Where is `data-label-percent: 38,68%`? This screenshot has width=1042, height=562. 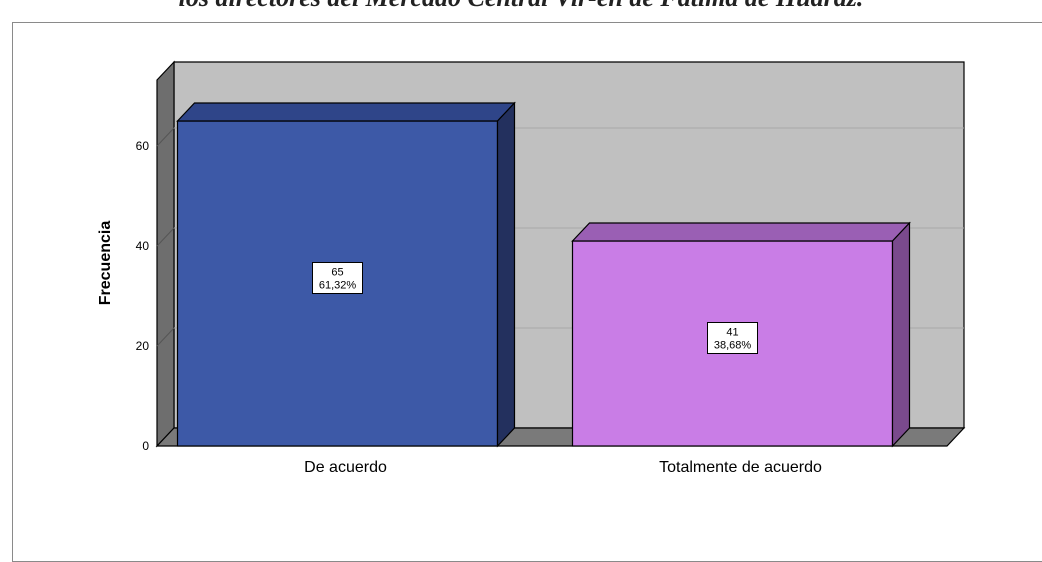 data-label-percent: 38,68% is located at coordinates (733, 346).